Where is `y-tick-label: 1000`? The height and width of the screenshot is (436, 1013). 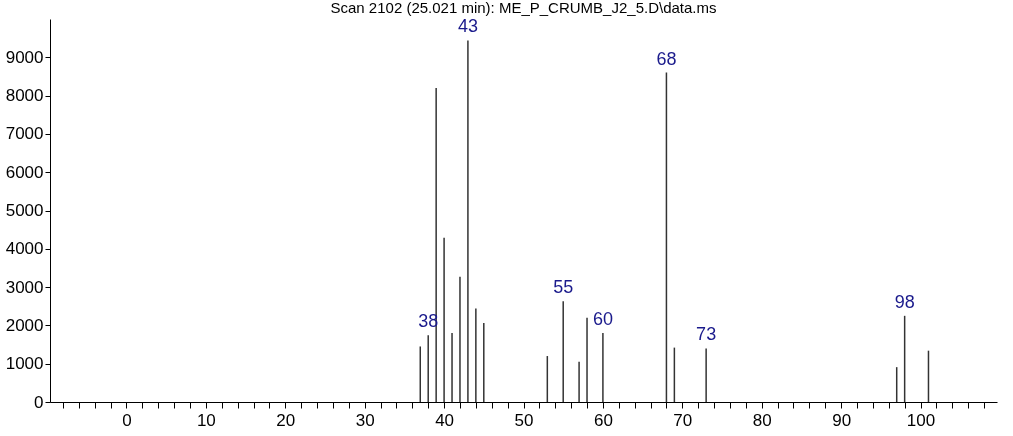
y-tick-label: 1000 is located at coordinates (24, 364).